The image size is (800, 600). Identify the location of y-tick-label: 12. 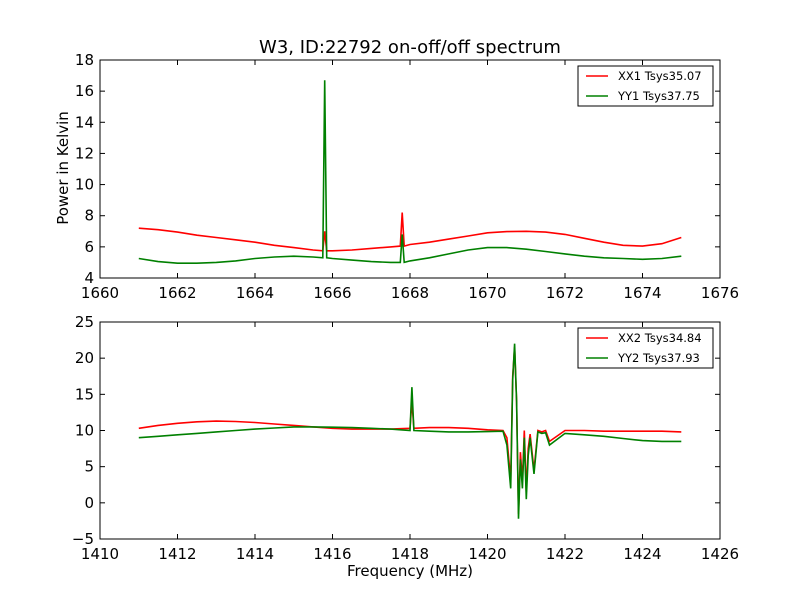
(84, 153).